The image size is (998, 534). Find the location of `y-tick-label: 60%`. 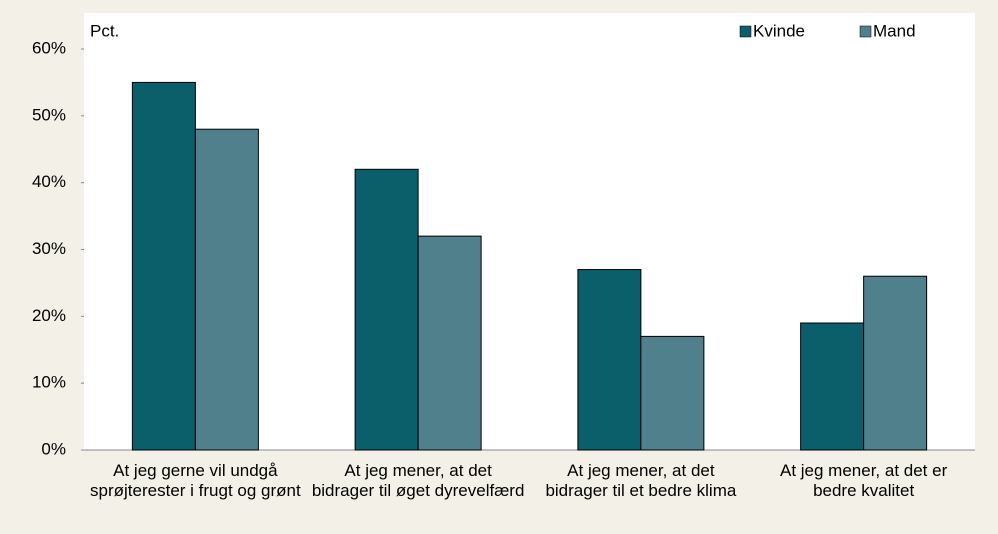

y-tick-label: 60% is located at coordinates (49, 47).